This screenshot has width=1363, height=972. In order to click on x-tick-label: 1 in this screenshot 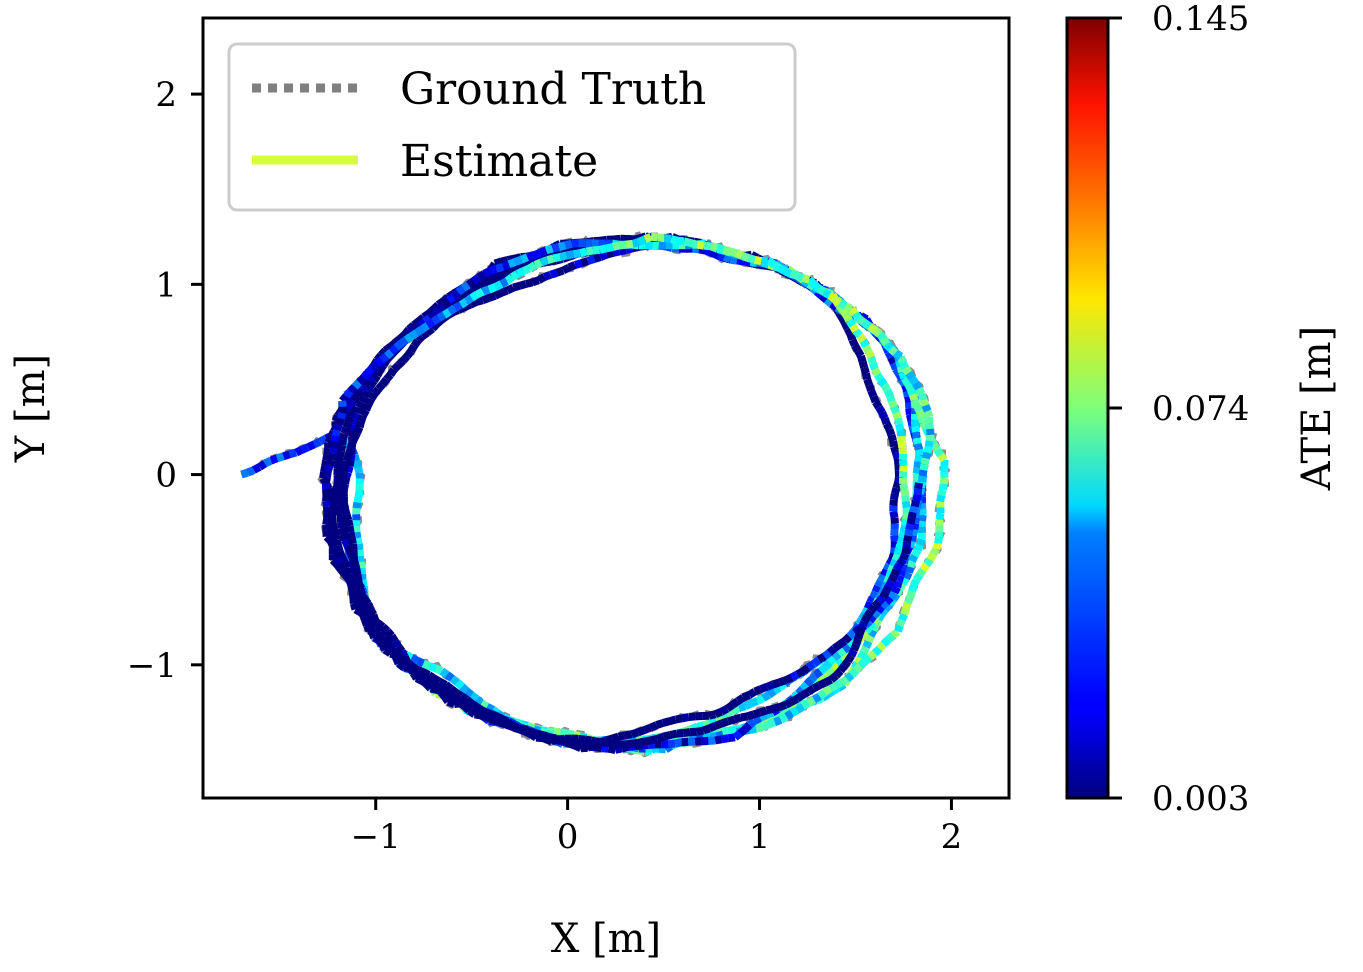, I will do `click(760, 837)`.